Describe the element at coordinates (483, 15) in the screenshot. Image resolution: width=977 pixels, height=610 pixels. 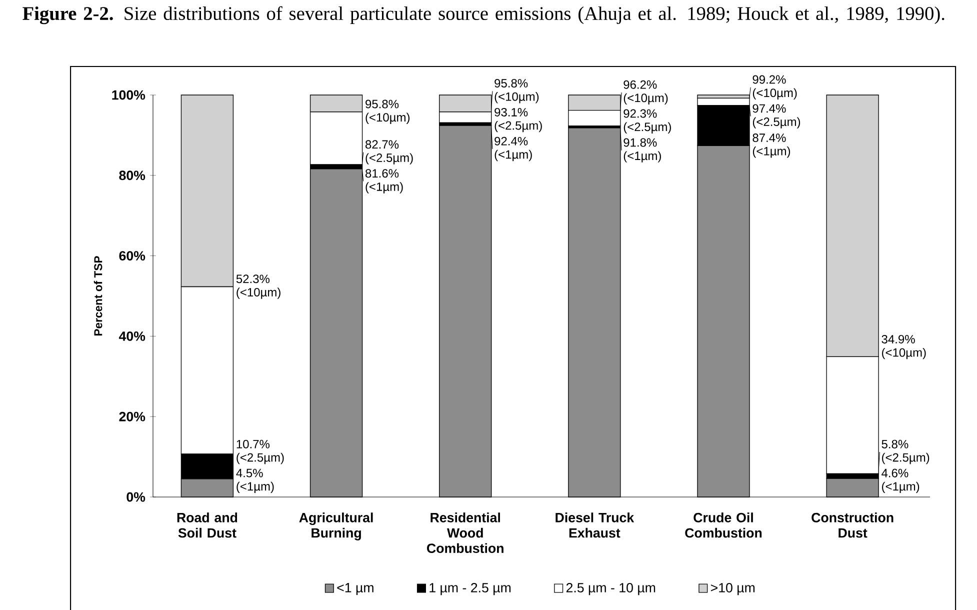
I see `chart-title: Figure 2-2. Size distributions of several particulate source emissions (Ahuja et al. 1989; Houck et al., 1989, 1990).` at that location.